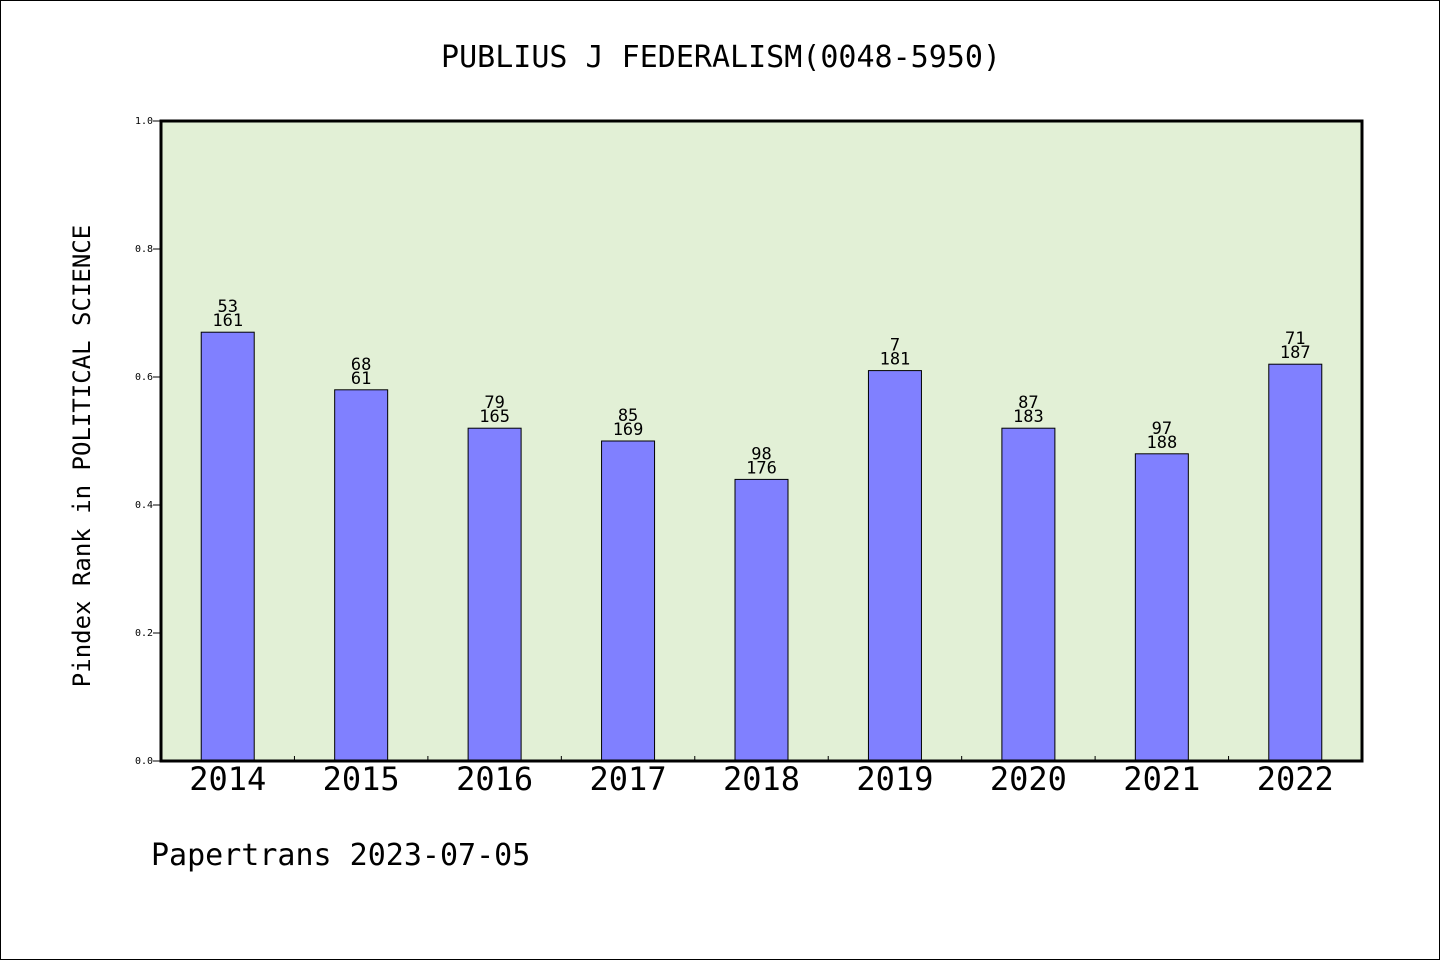 This screenshot has height=961, width=1440. Describe the element at coordinates (361, 779) in the screenshot. I see `x-tick-label: 2015` at that location.